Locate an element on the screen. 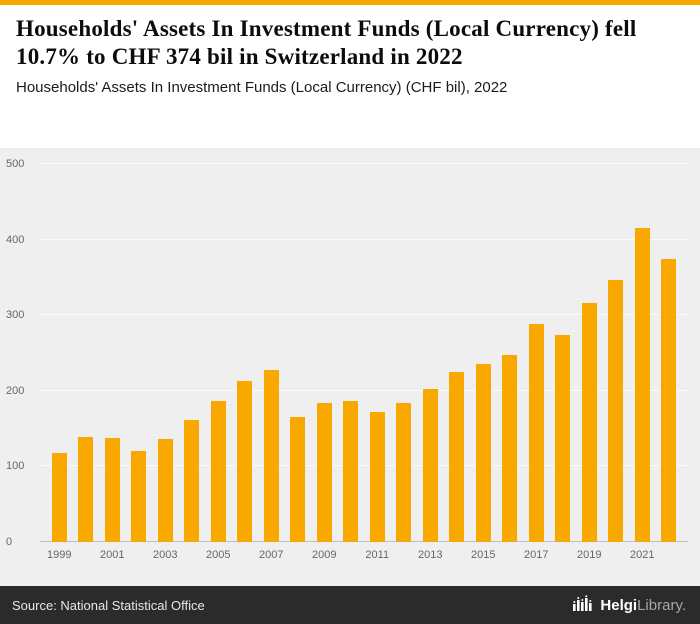  y-tick-label-100: 100 is located at coordinates (15, 466).